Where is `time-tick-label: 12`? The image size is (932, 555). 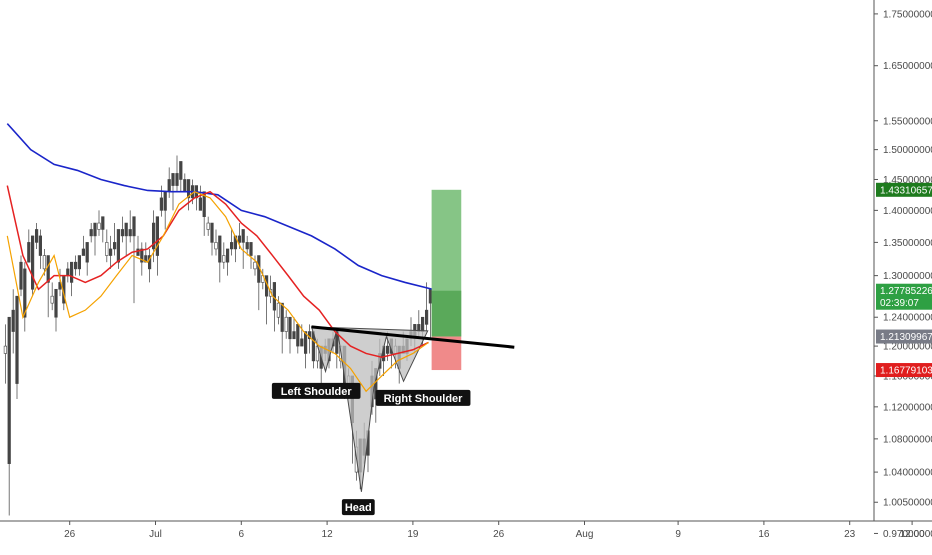 time-tick-label: 12 is located at coordinates (328, 534).